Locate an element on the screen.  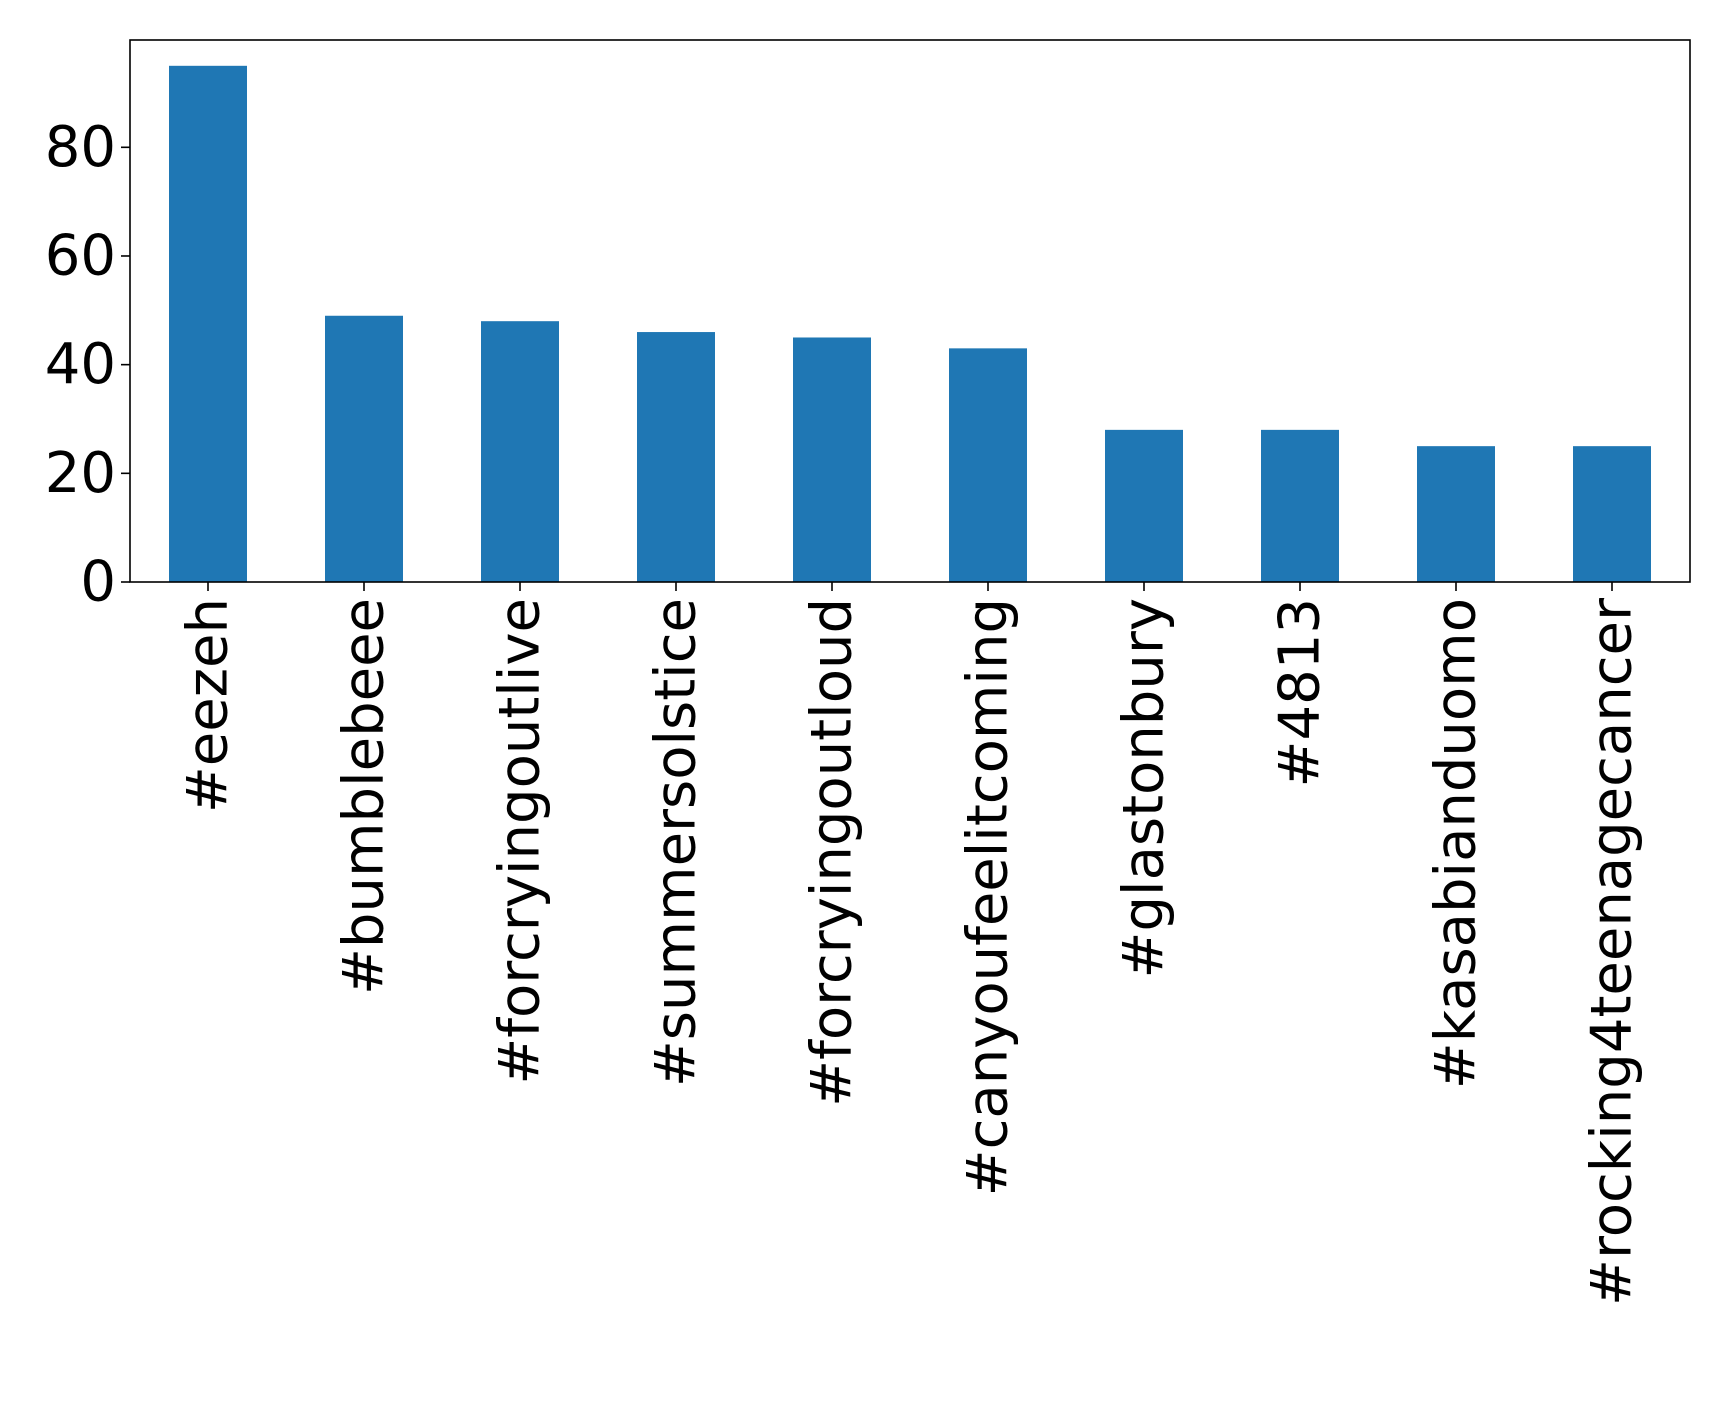
y-tick-label: 40 is located at coordinates (80, 364).